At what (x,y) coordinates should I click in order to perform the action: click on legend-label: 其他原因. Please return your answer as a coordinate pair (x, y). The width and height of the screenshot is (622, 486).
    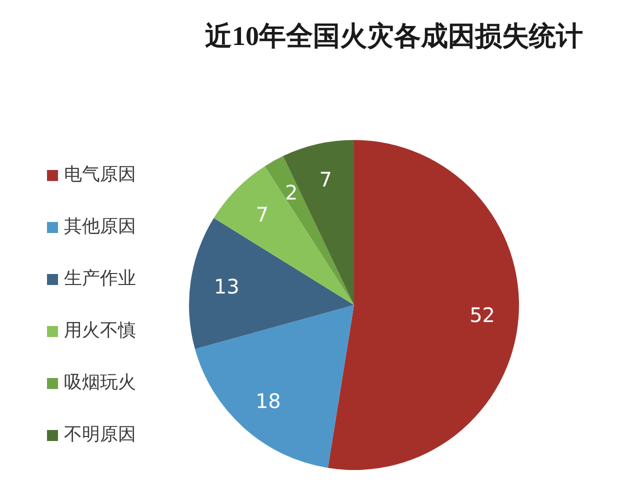
    Looking at the image, I should click on (100, 227).